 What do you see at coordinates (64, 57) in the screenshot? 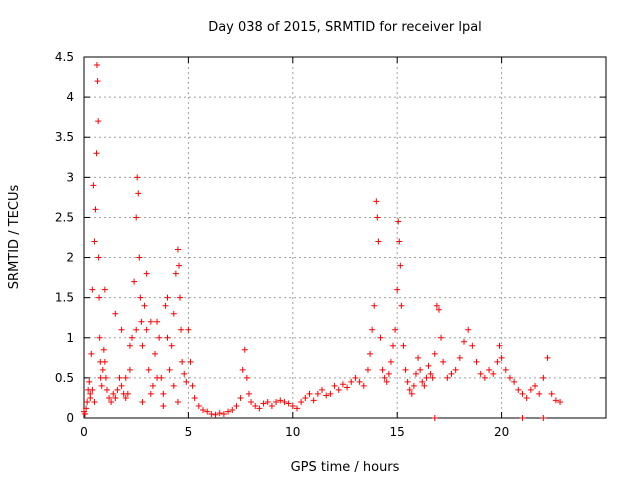
I see `y-tick-label: 4.5` at bounding box center [64, 57].